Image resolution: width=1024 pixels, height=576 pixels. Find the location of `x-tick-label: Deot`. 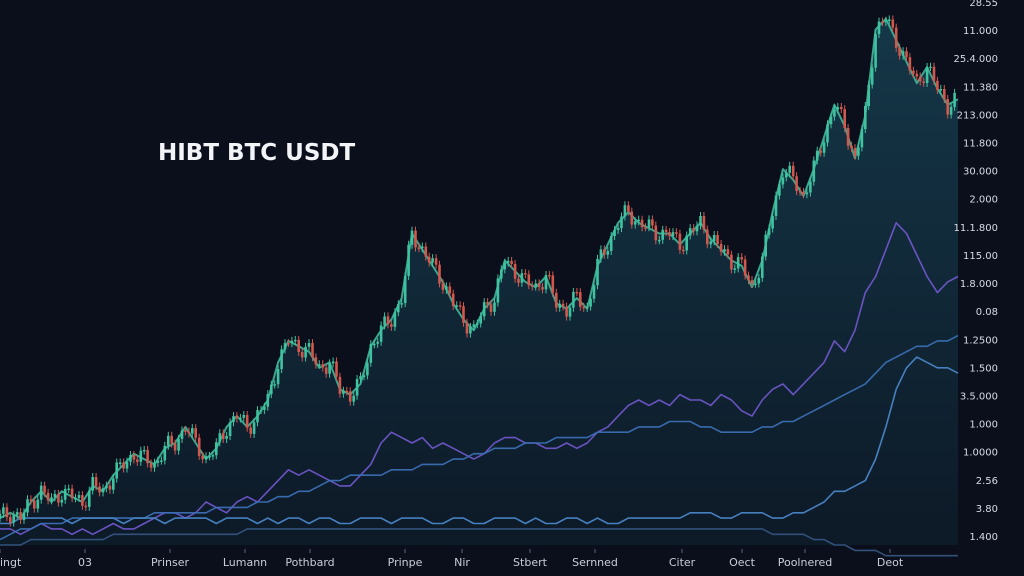

x-tick-label: Deot is located at coordinates (890, 562).